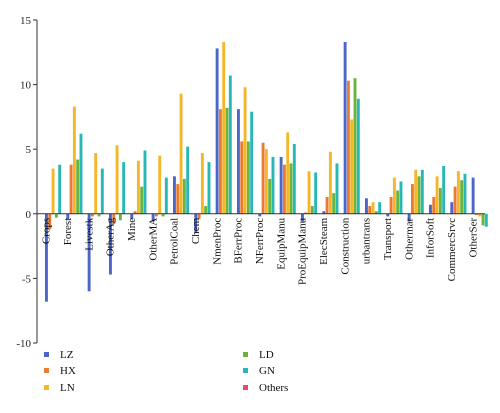 Image resolution: width=500 pixels, height=413 pixels. I want to click on bar-ld-inforsoft, so click(440, 200).